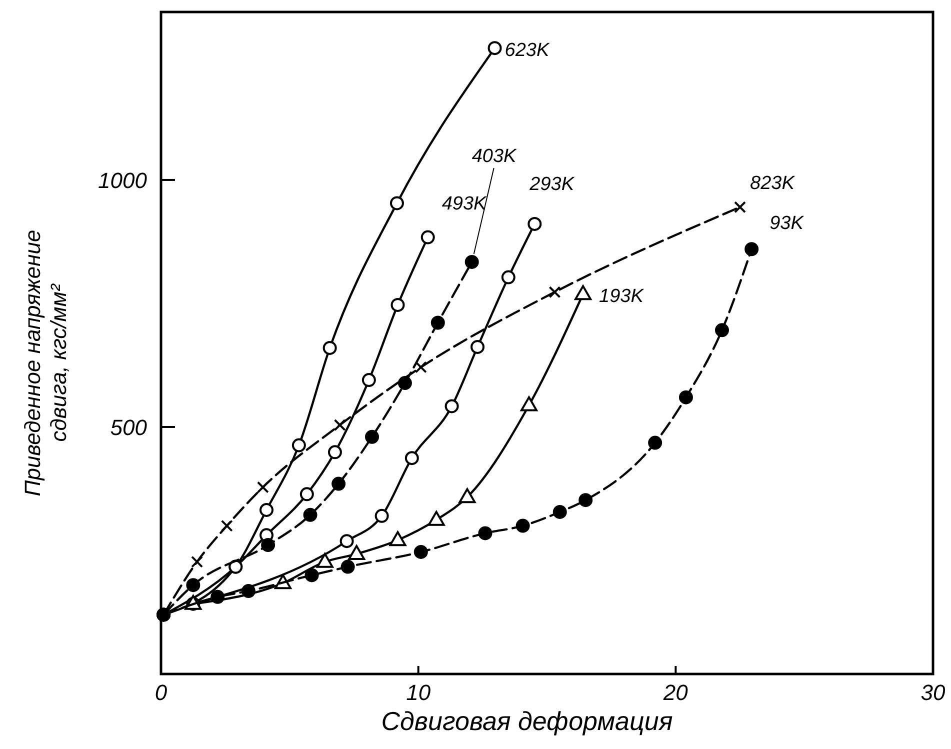  I want to click on series-label: 293K, so click(552, 184).